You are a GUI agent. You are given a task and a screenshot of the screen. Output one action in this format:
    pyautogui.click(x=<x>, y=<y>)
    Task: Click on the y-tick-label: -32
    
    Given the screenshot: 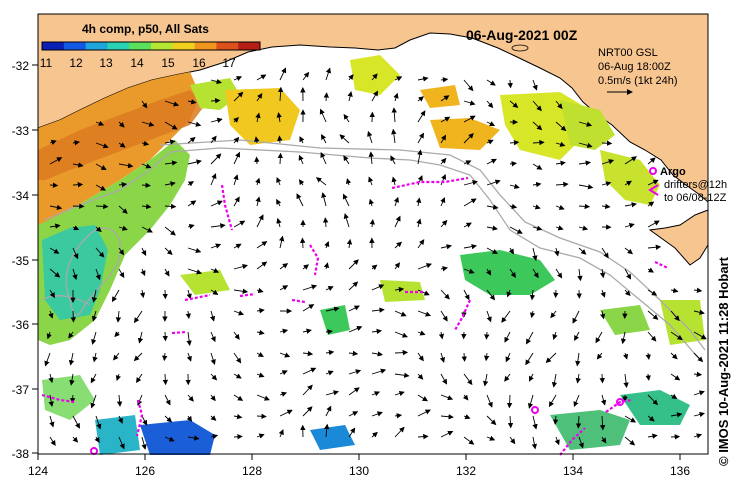 What is the action you would take?
    pyautogui.click(x=21, y=66)
    